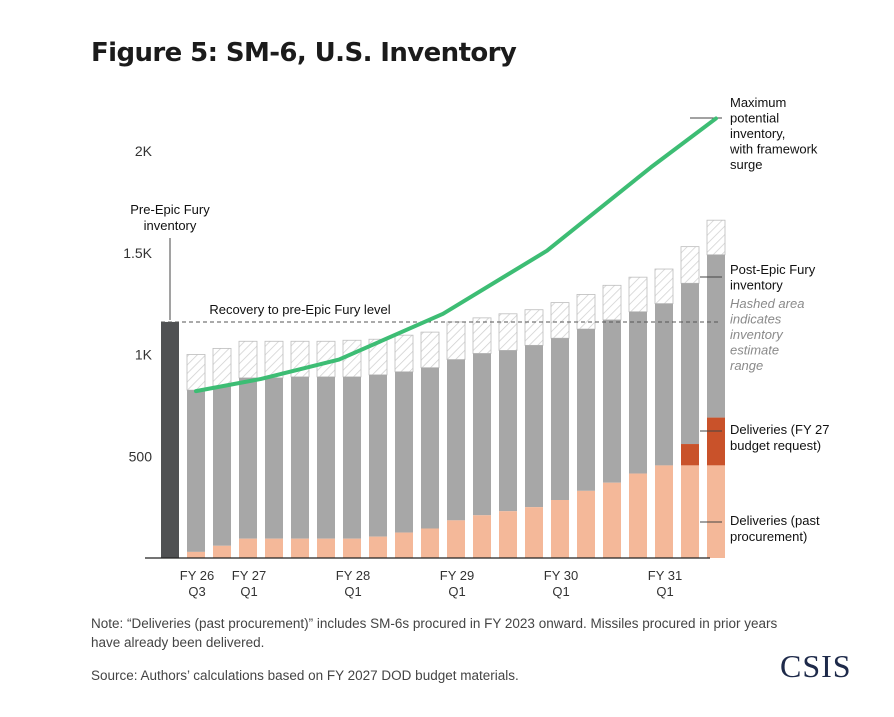 This screenshot has width=894, height=717. I want to click on annotation-deliveries-fy27-line-1: Deliveries (FY 27, so click(779, 429).